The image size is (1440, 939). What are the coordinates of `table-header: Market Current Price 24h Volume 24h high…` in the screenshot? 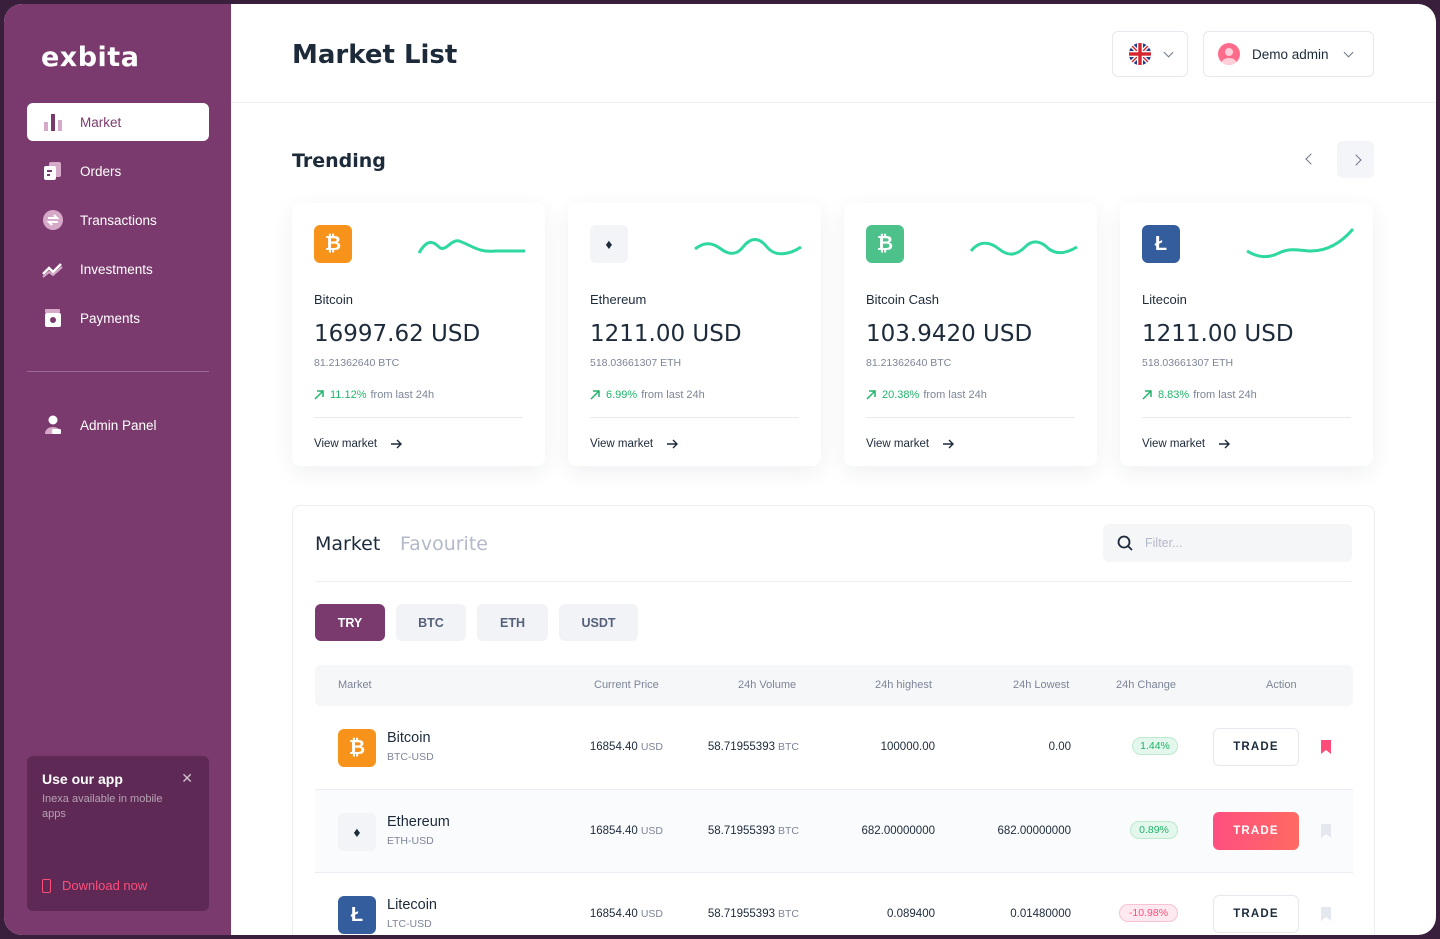 It's located at (834, 685).